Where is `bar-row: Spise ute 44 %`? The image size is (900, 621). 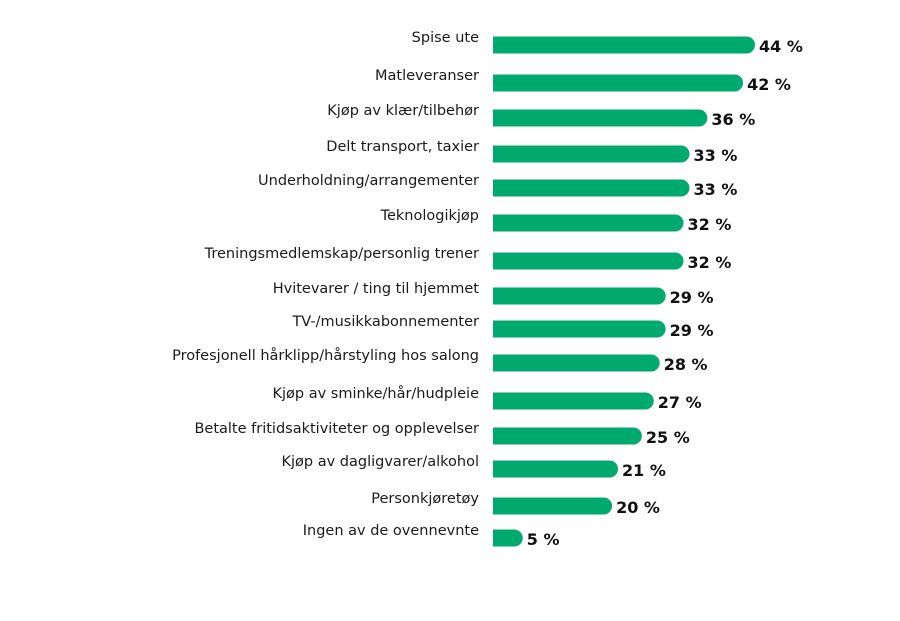 bar-row: Spise ute 44 % is located at coordinates (607, 43).